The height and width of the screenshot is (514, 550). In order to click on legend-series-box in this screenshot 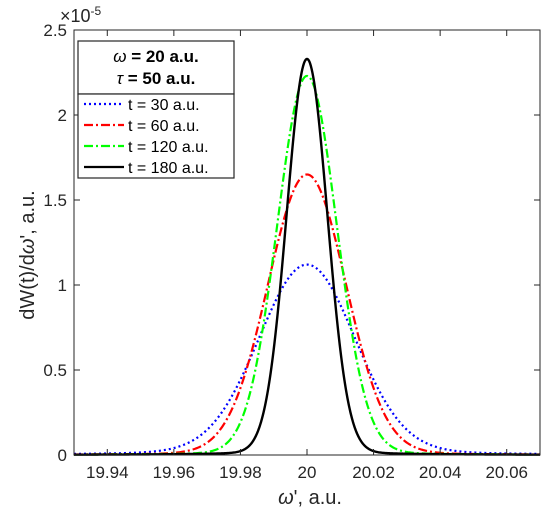, I will do `click(156, 136)`.